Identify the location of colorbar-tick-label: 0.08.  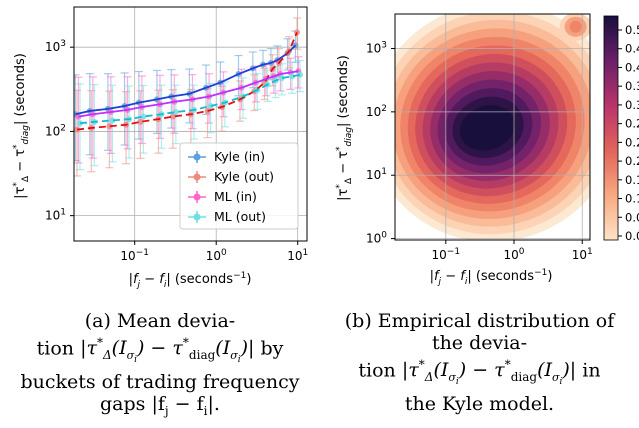
(632, 217).